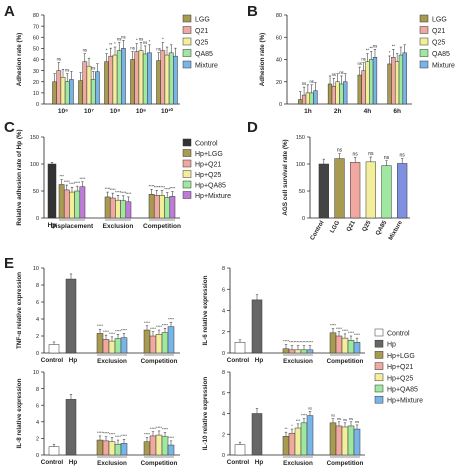 The image size is (474, 469). What do you see at coordinates (36, 38) in the screenshot?
I see `y-tick-label: 60` at bounding box center [36, 38].